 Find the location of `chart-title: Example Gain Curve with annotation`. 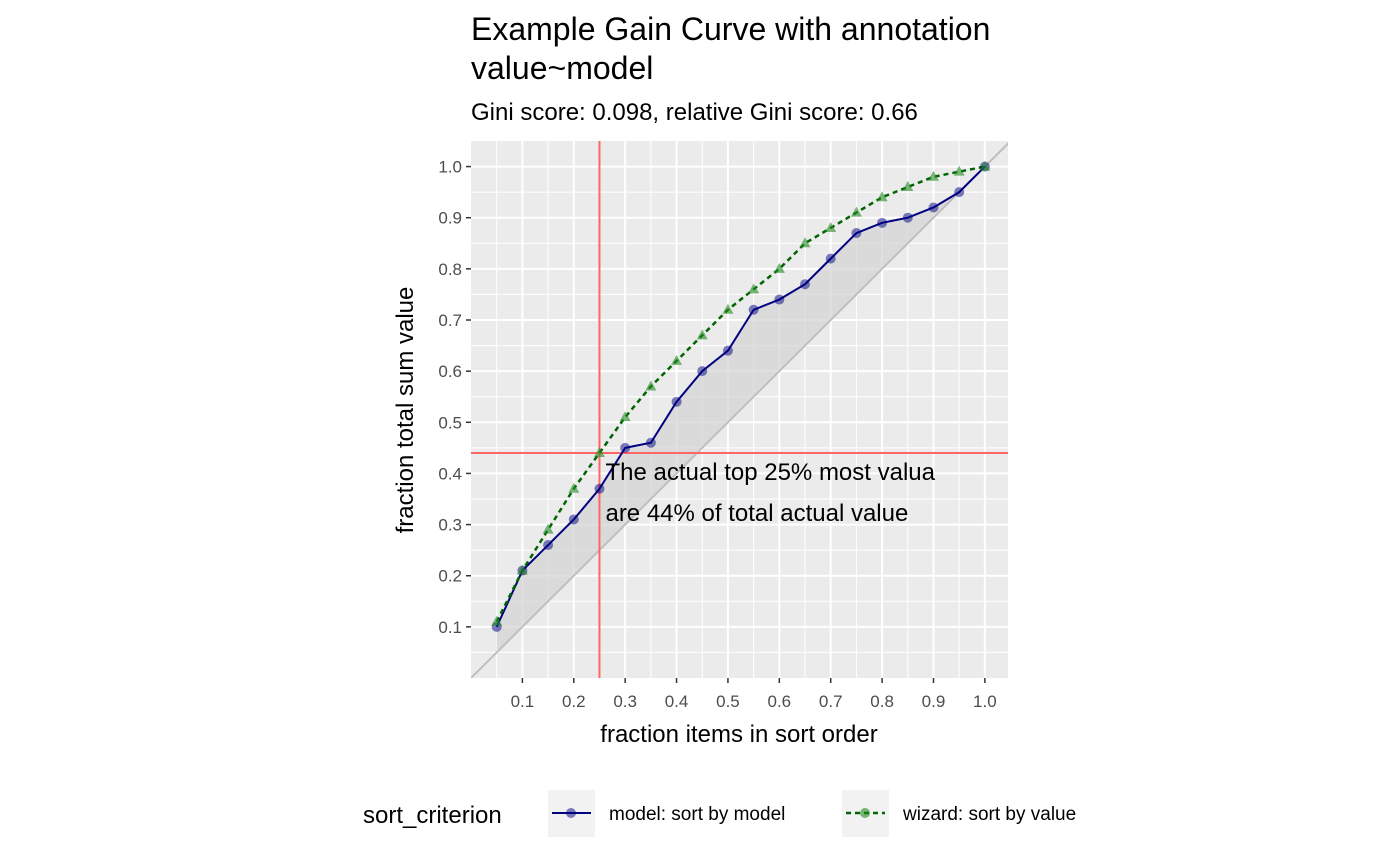

chart-title: Example Gain Curve with annotation is located at coordinates (730, 29).